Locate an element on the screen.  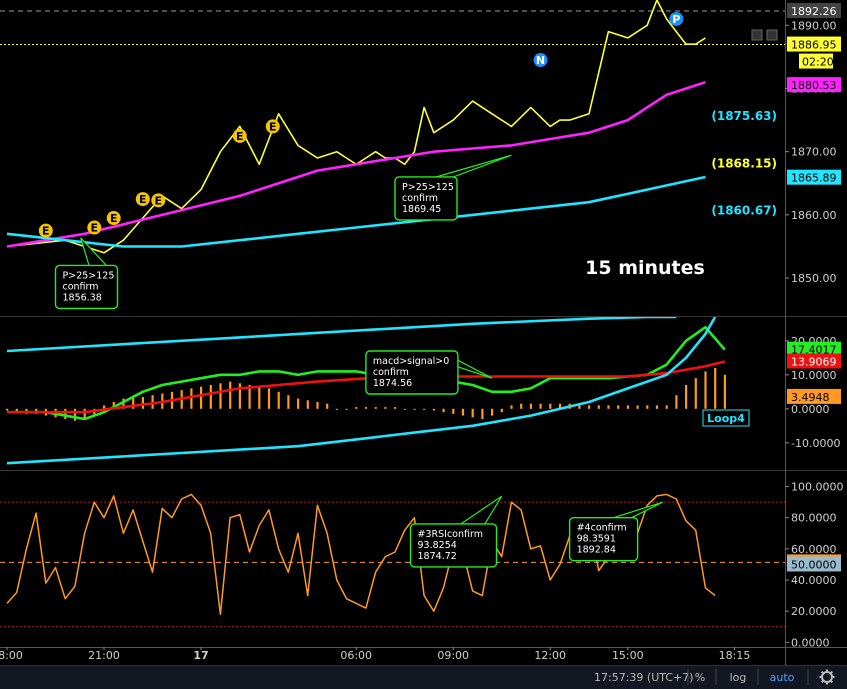
price-label: 1865.89 is located at coordinates (814, 178).